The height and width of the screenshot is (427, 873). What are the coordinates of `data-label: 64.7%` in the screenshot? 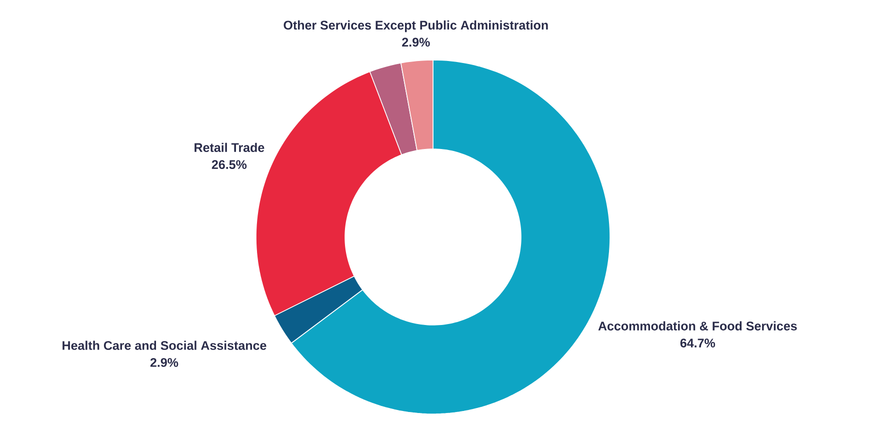 It's located at (698, 343).